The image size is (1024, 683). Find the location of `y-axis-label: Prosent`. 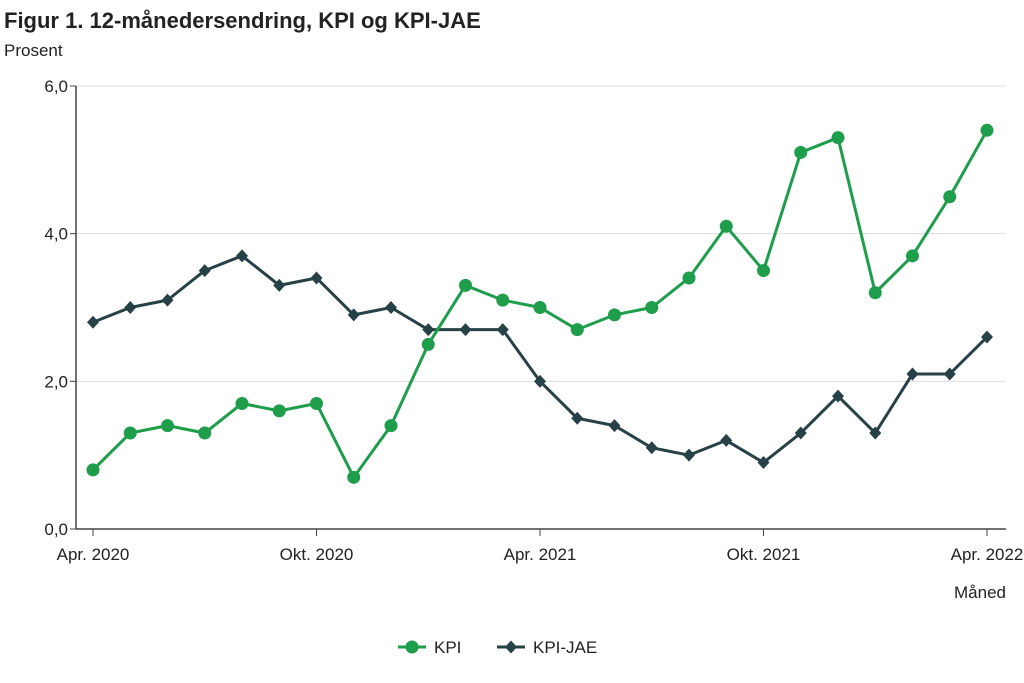

y-axis-label: Prosent is located at coordinates (33, 50).